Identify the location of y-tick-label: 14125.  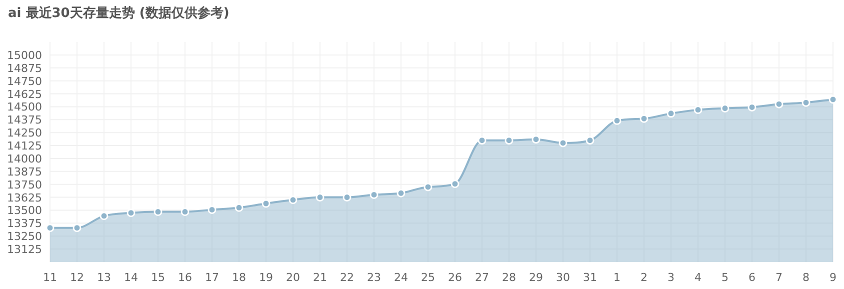
(24, 146).